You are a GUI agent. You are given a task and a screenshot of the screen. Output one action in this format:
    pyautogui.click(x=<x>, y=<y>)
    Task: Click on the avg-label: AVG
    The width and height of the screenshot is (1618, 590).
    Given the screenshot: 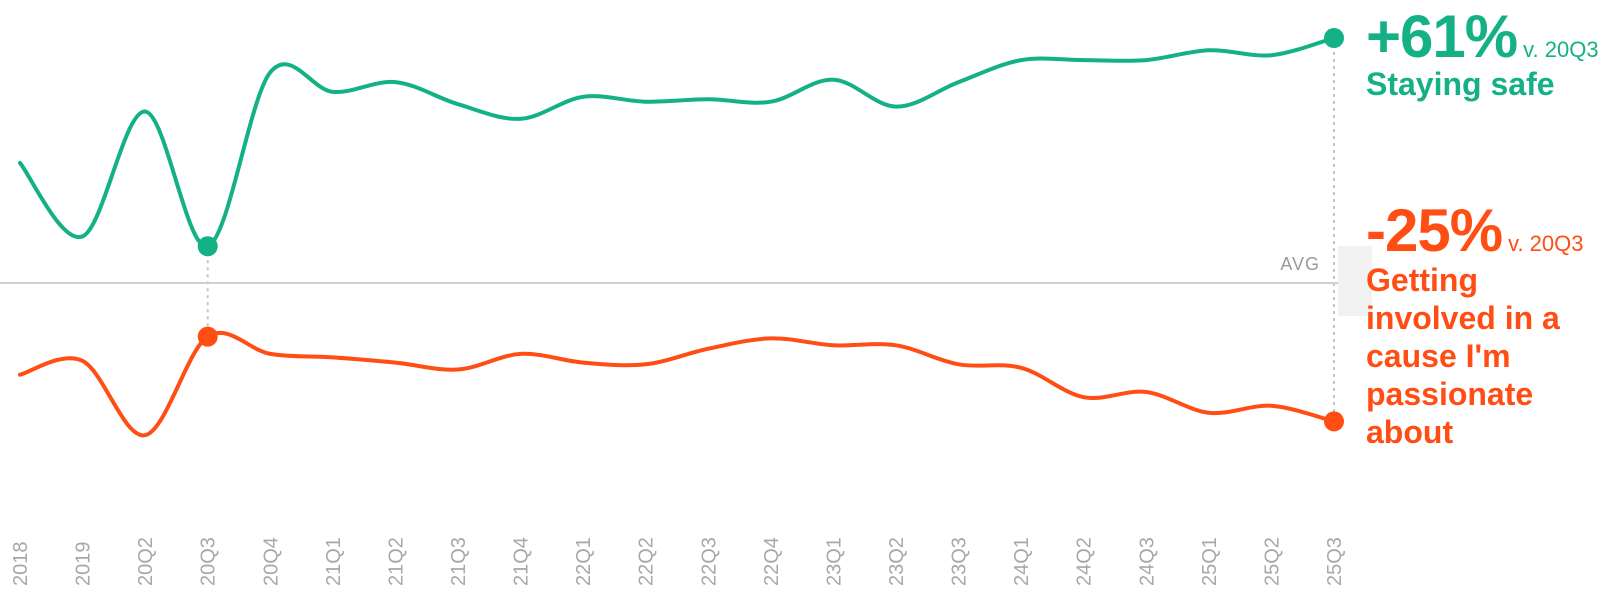 What is the action you would take?
    pyautogui.click(x=1300, y=264)
    